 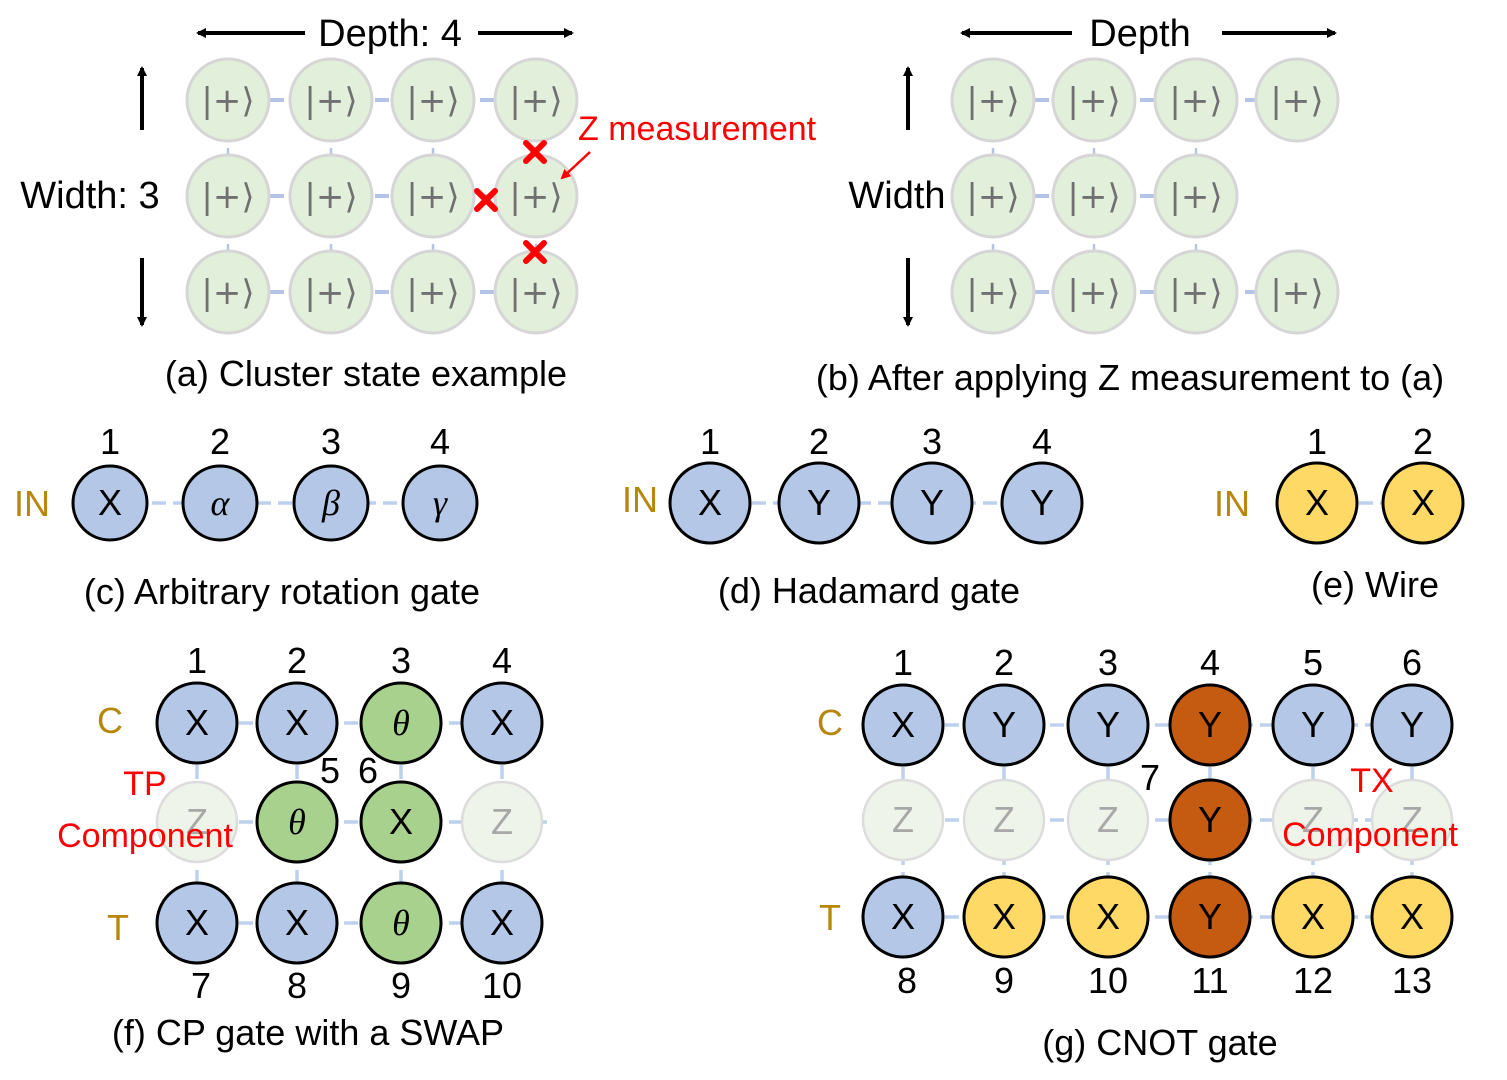 What do you see at coordinates (1042, 441) in the screenshot?
I see `index-d-4: 4` at bounding box center [1042, 441].